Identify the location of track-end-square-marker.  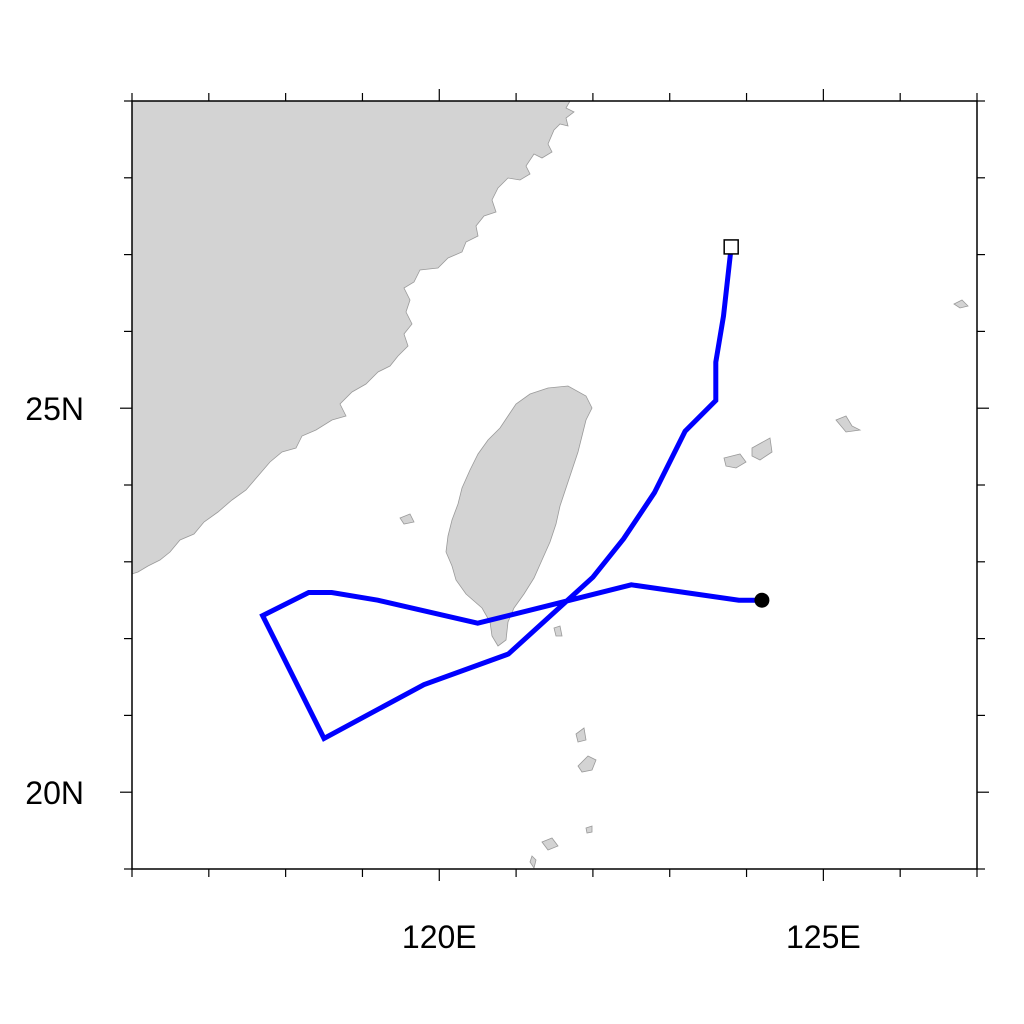
(731, 247).